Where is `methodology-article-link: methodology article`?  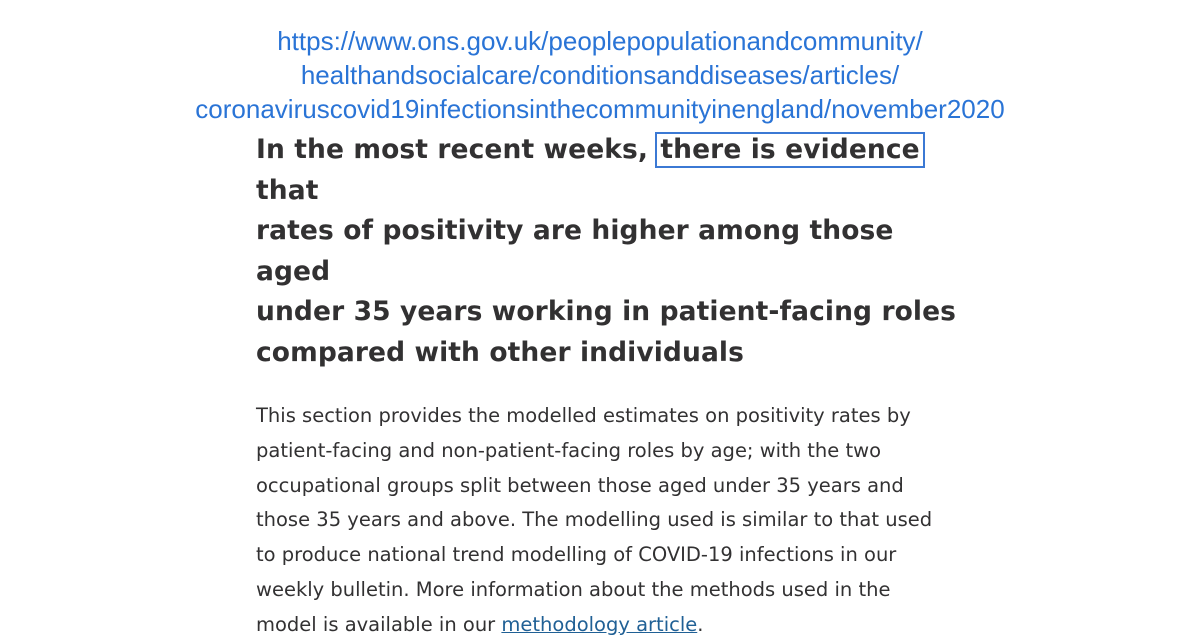 methodology-article-link: methodology article is located at coordinates (599, 624).